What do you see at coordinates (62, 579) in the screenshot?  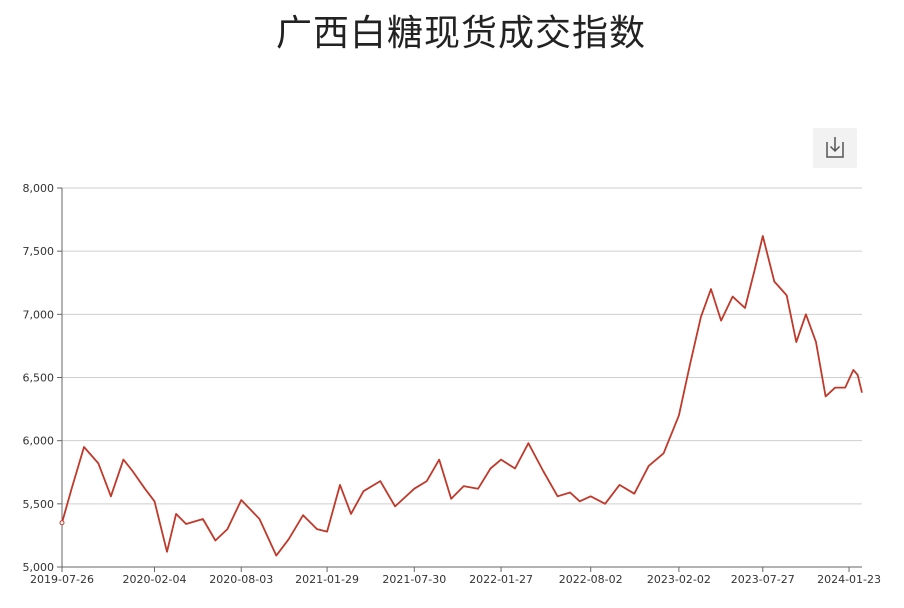 I see `x-tick-label: 2019-07-26` at bounding box center [62, 579].